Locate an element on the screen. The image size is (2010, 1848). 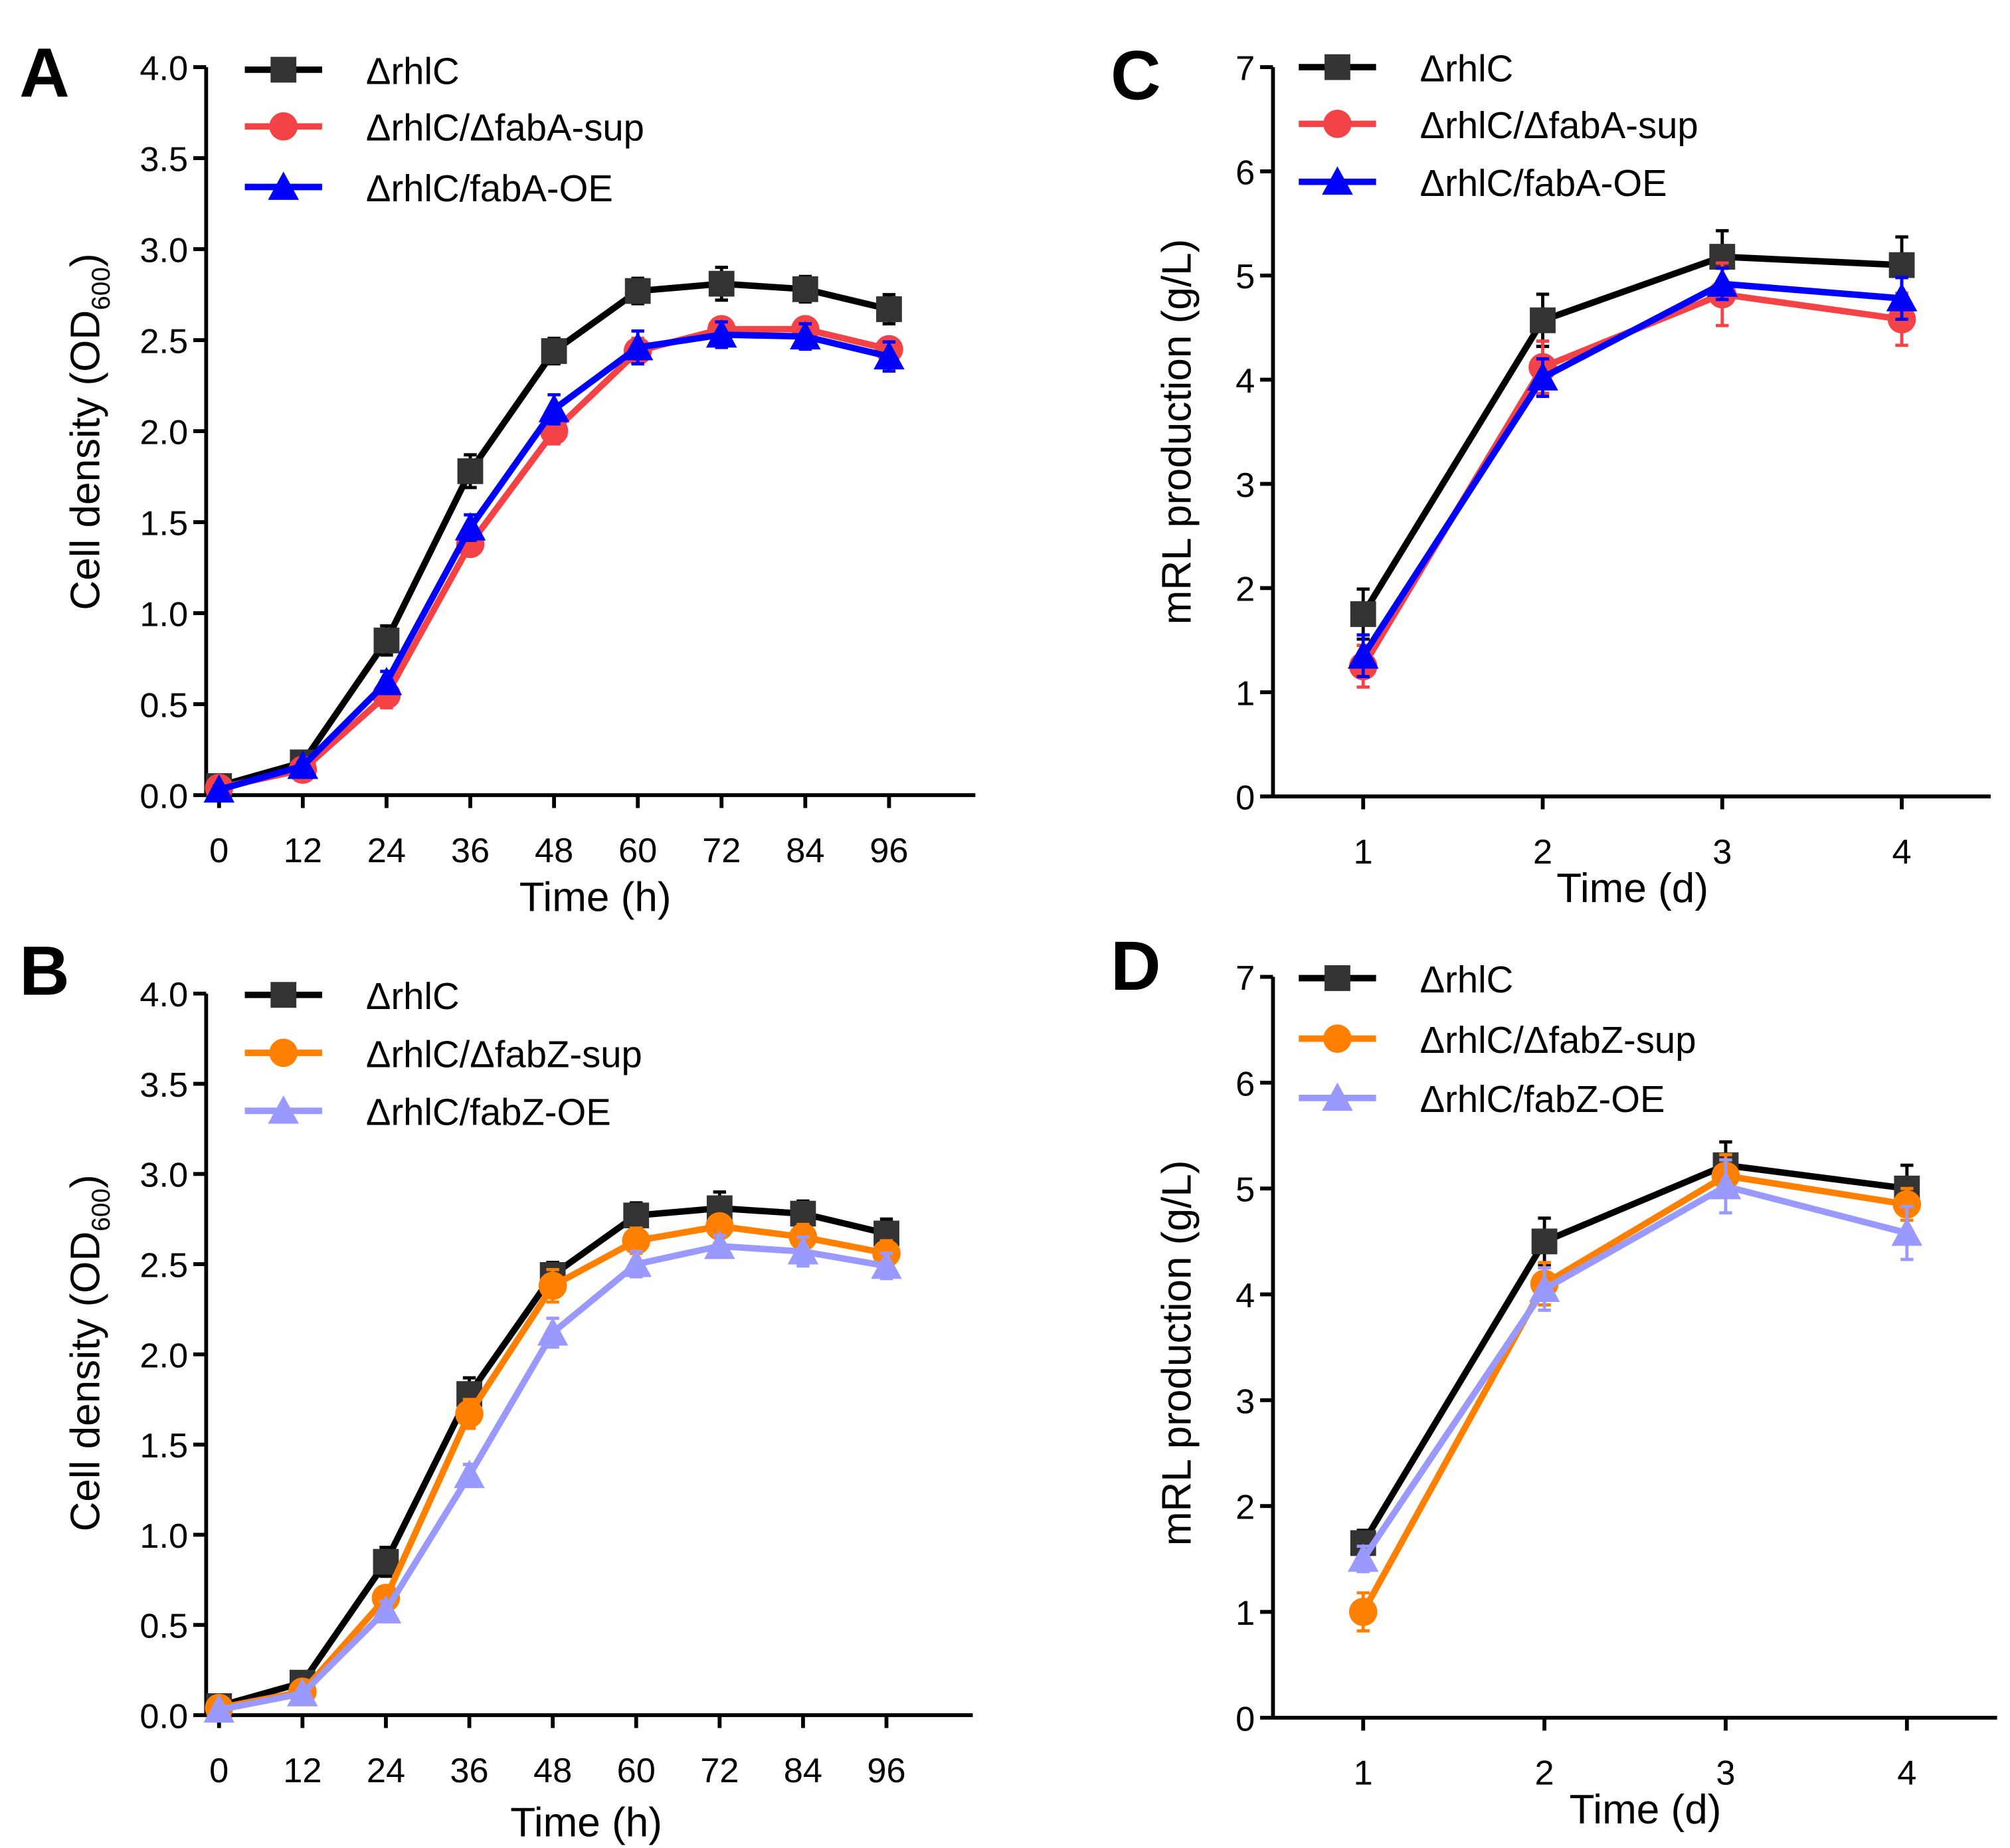
x-tick-label: 72 is located at coordinates (719, 1771).